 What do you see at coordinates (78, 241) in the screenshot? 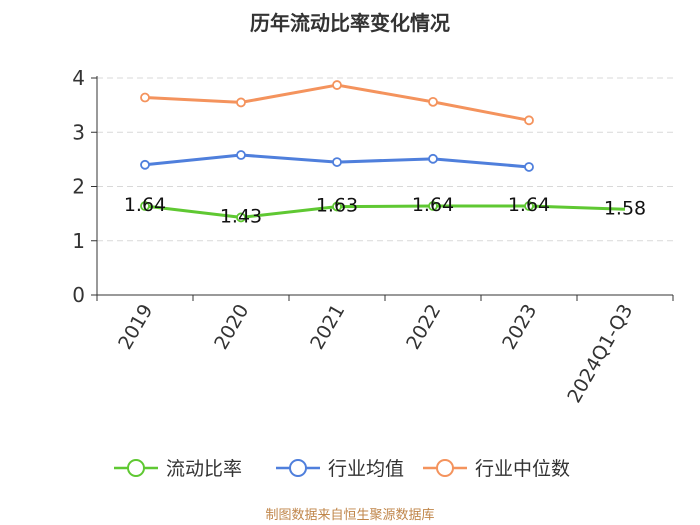
I see `y-tick-label: 1` at bounding box center [78, 241].